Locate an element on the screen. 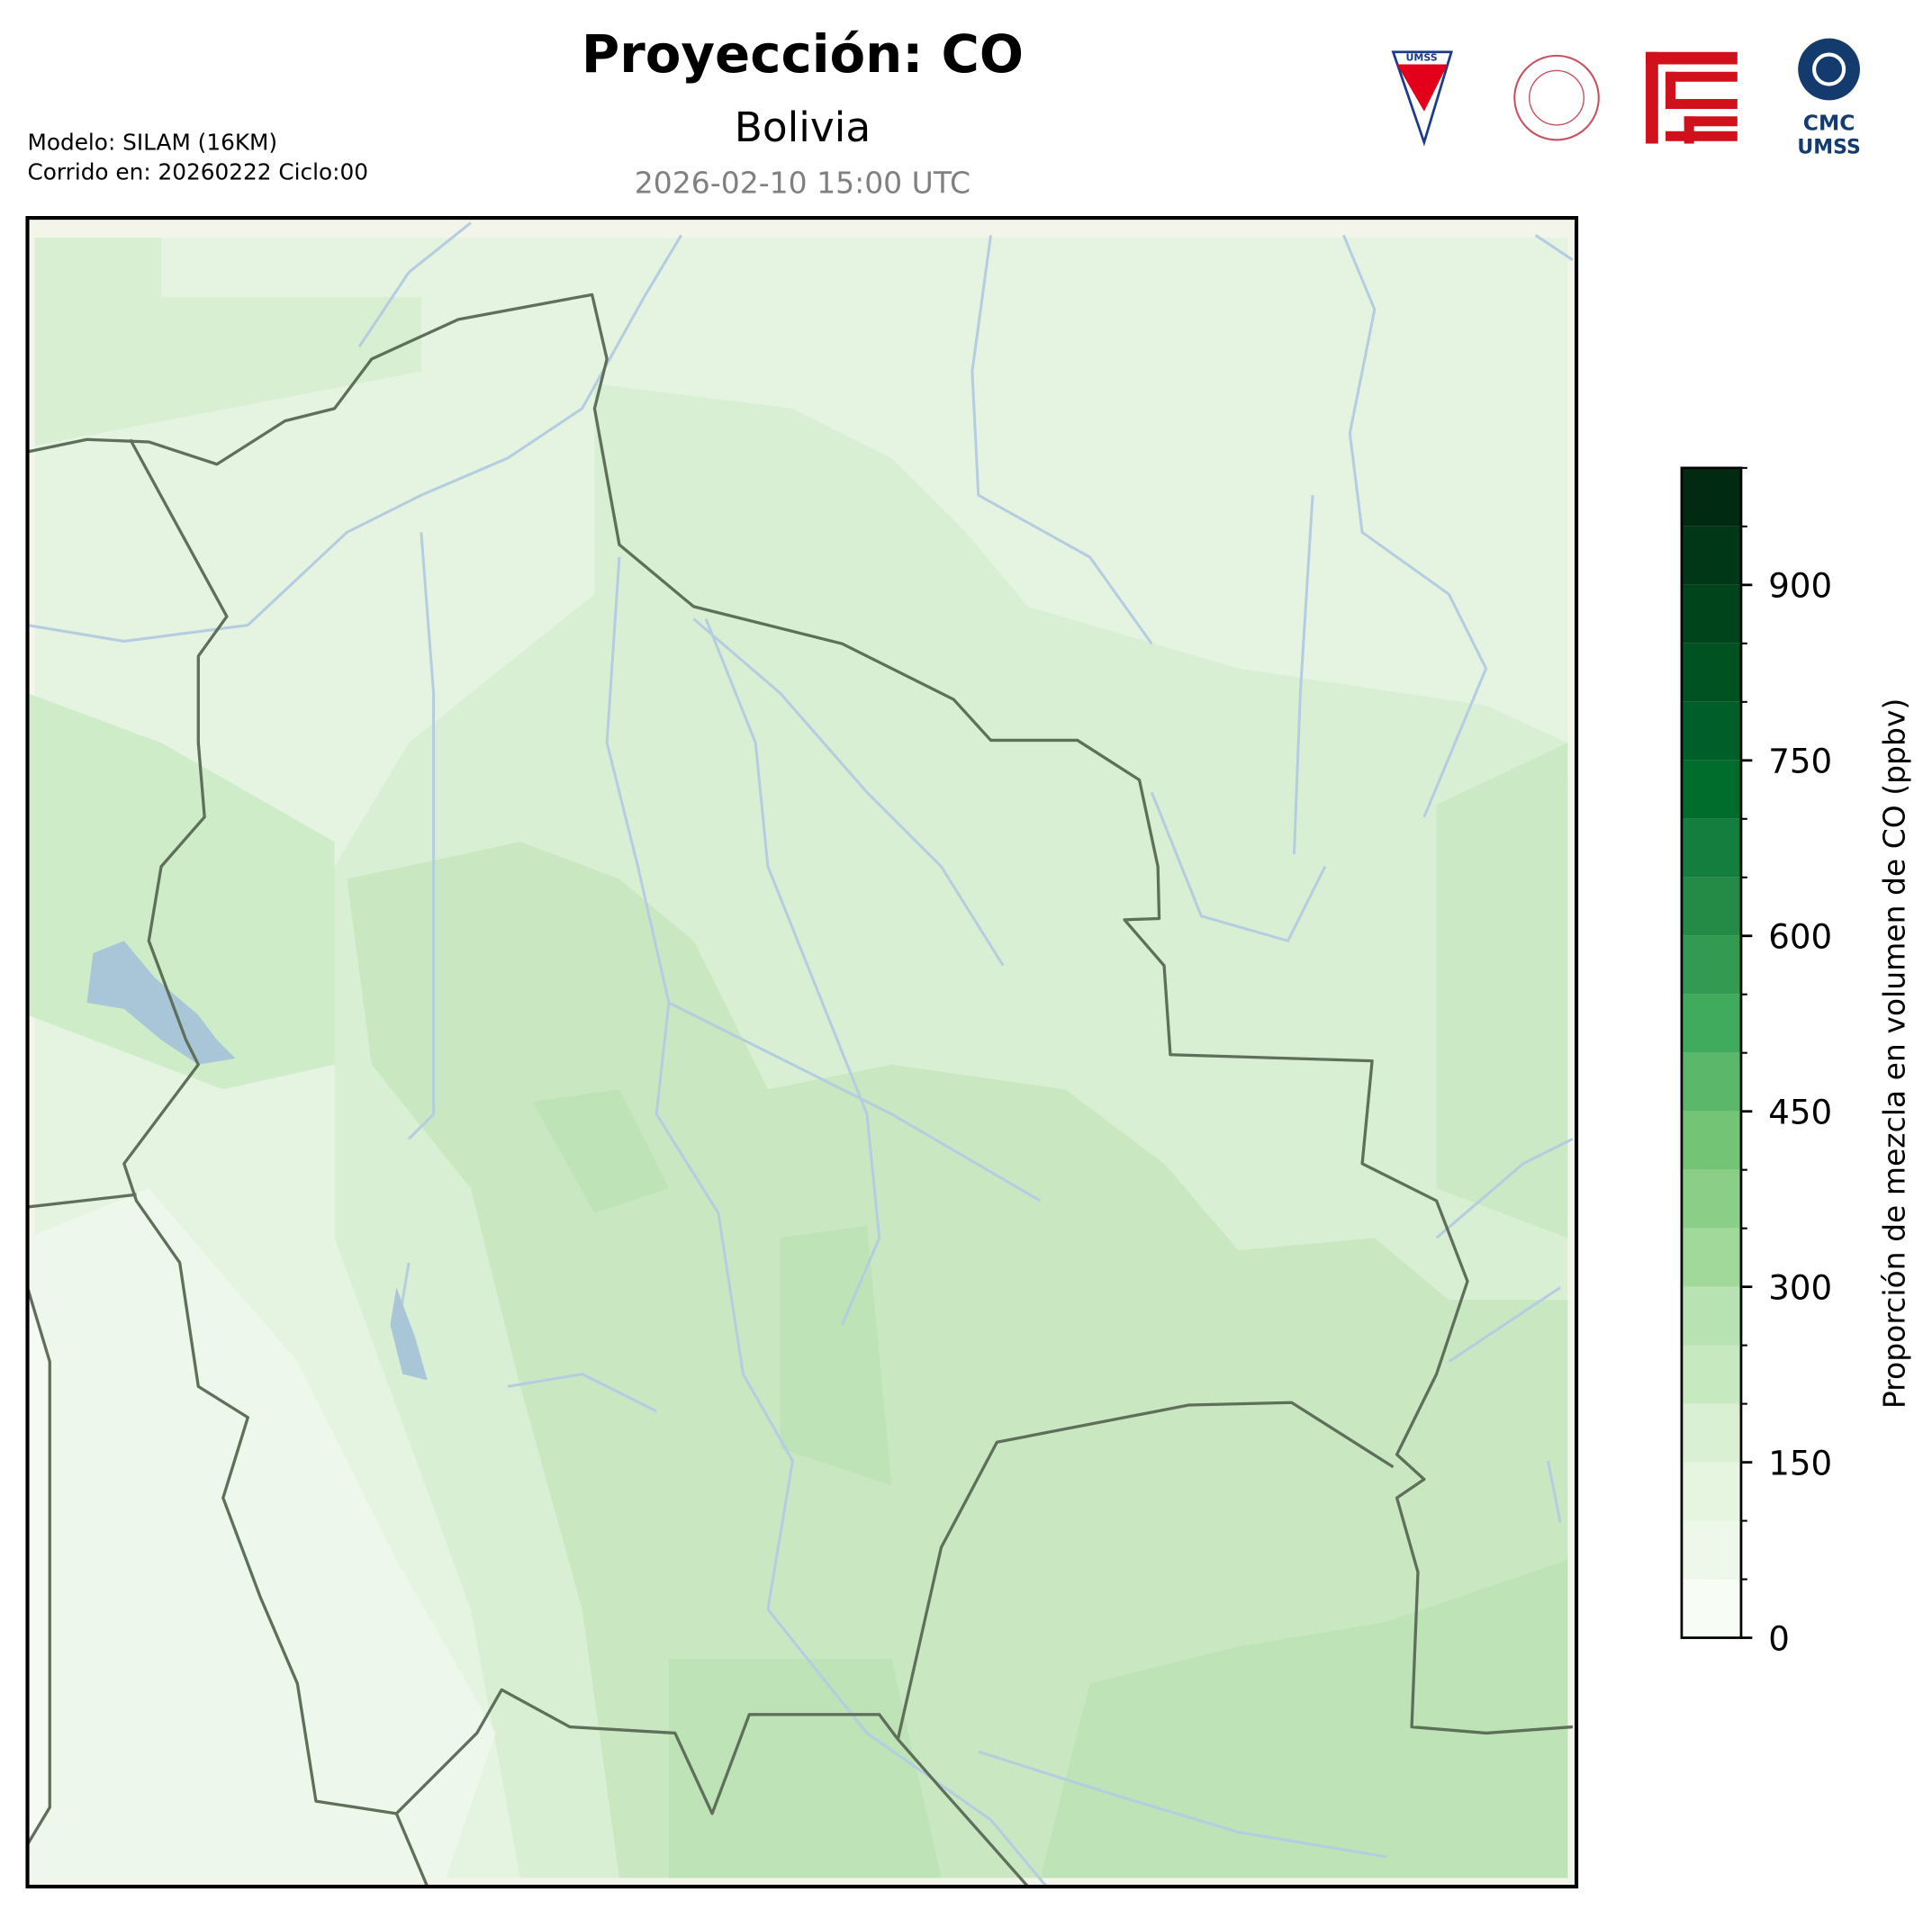 Image resolution: width=1932 pixels, height=1910 pixels. lake-poopo is located at coordinates (409, 1334).